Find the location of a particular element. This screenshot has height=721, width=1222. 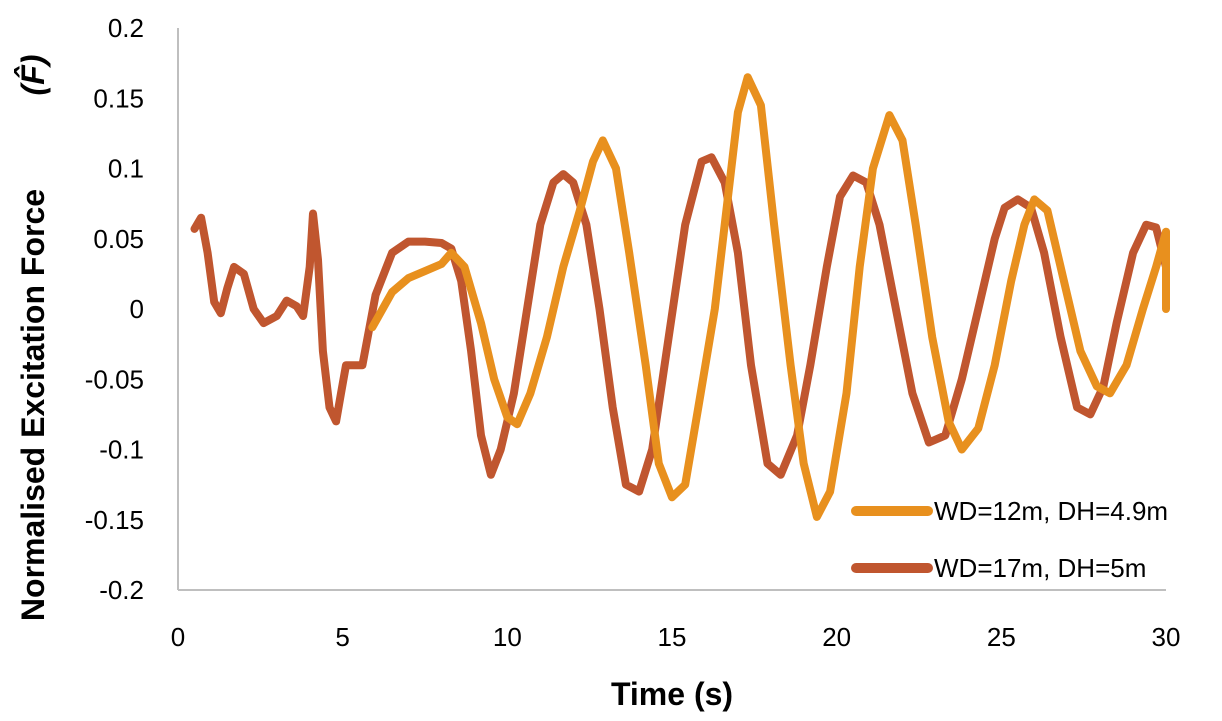

x-tick-label: 0 is located at coordinates (178, 637).